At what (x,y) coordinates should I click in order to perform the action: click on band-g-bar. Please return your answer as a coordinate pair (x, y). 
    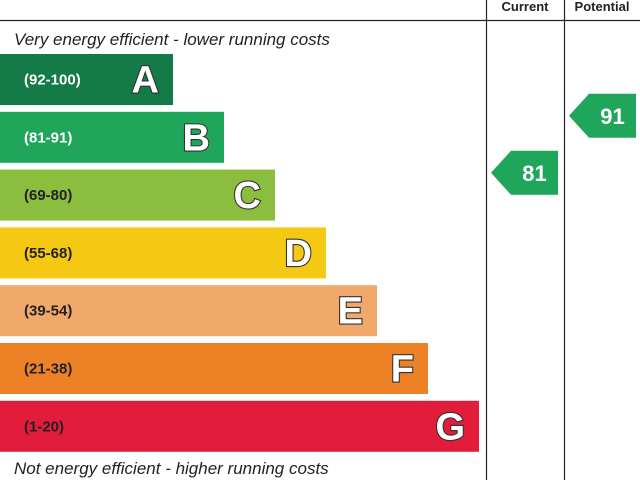
    Looking at the image, I should click on (239, 426).